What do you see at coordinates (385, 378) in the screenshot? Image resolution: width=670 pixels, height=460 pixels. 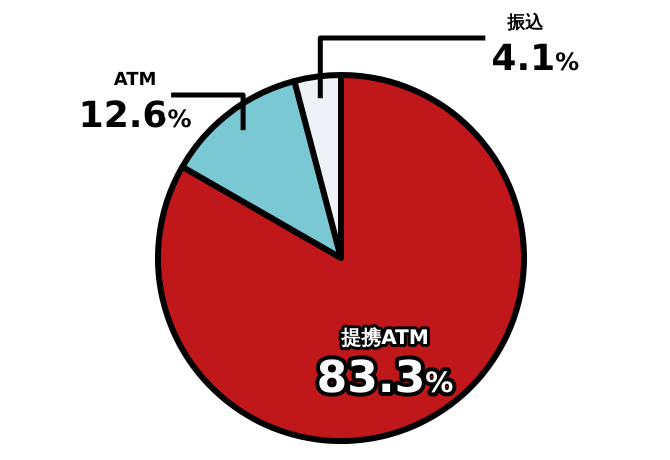 I see `data-label: 83.3%` at bounding box center [385, 378].